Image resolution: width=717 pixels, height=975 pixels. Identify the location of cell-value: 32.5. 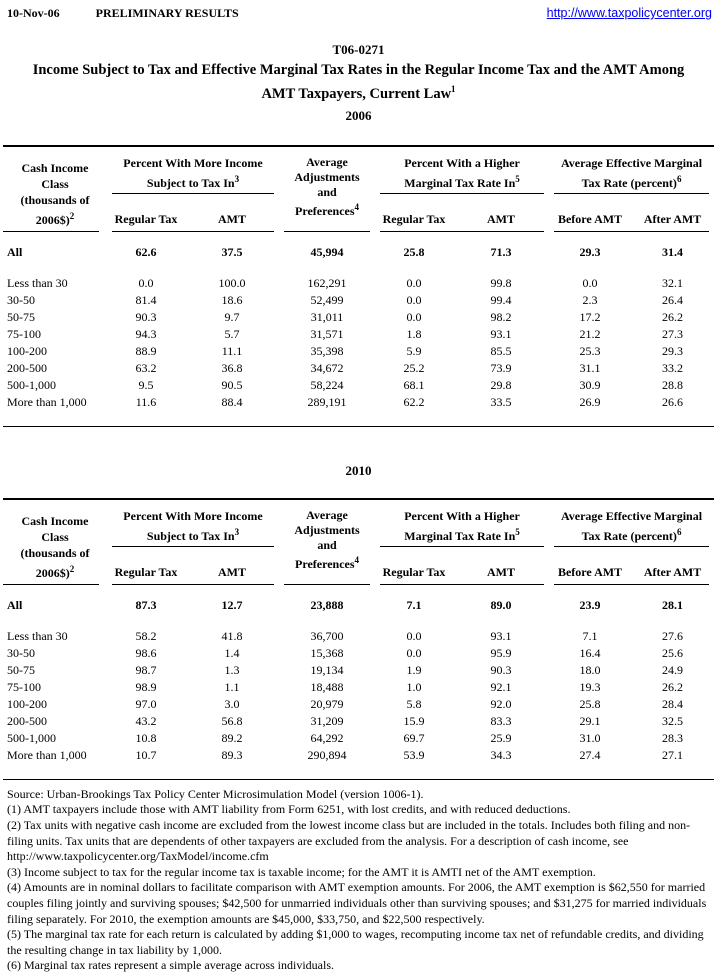
(673, 720).